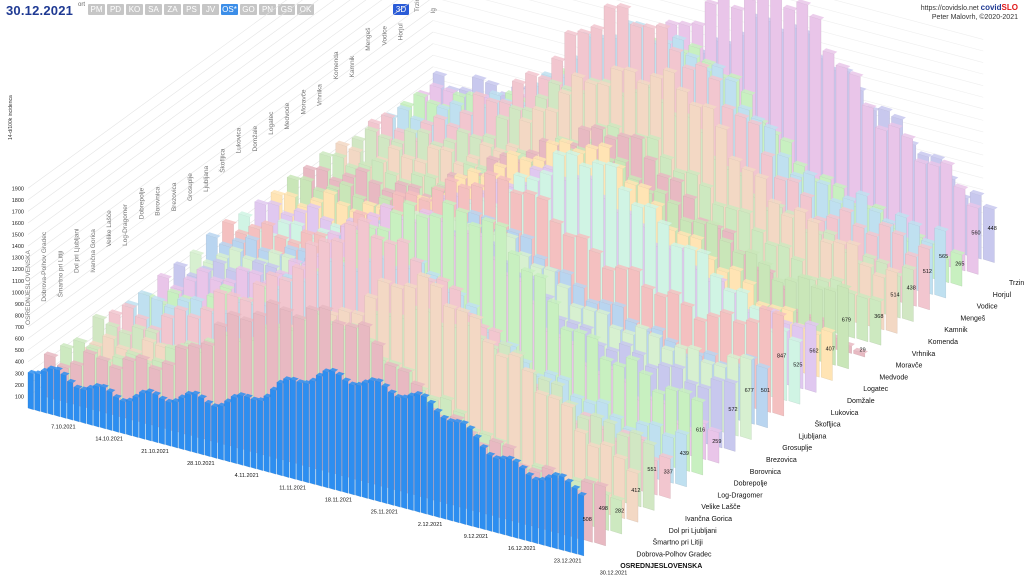  I want to click on region-button-3: SA, so click(153, 9).